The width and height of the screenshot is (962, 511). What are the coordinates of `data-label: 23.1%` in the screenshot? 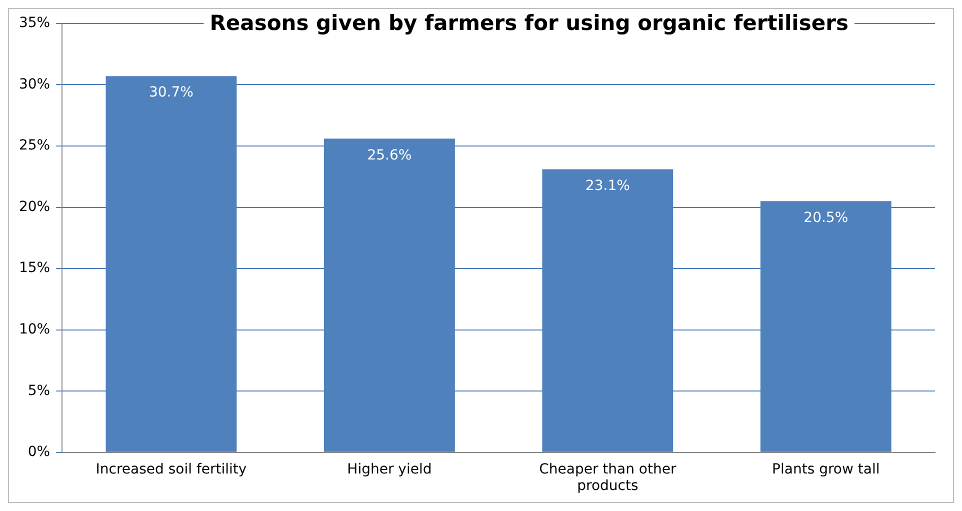 It's located at (607, 186).